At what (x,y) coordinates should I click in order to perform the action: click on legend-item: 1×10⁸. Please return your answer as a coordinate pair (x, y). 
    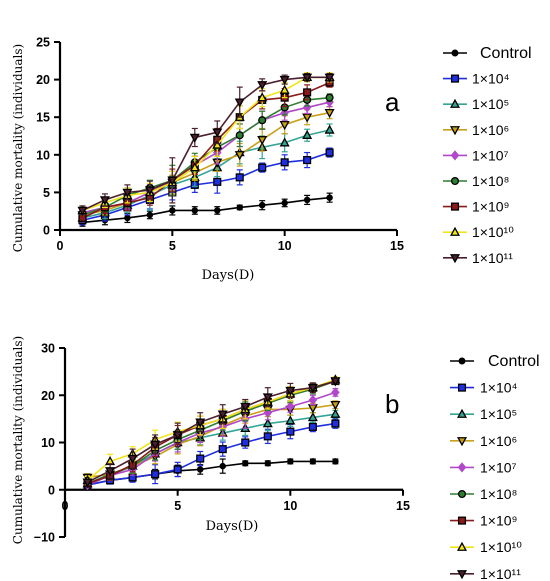
    Looking at the image, I should click on (484, 494).